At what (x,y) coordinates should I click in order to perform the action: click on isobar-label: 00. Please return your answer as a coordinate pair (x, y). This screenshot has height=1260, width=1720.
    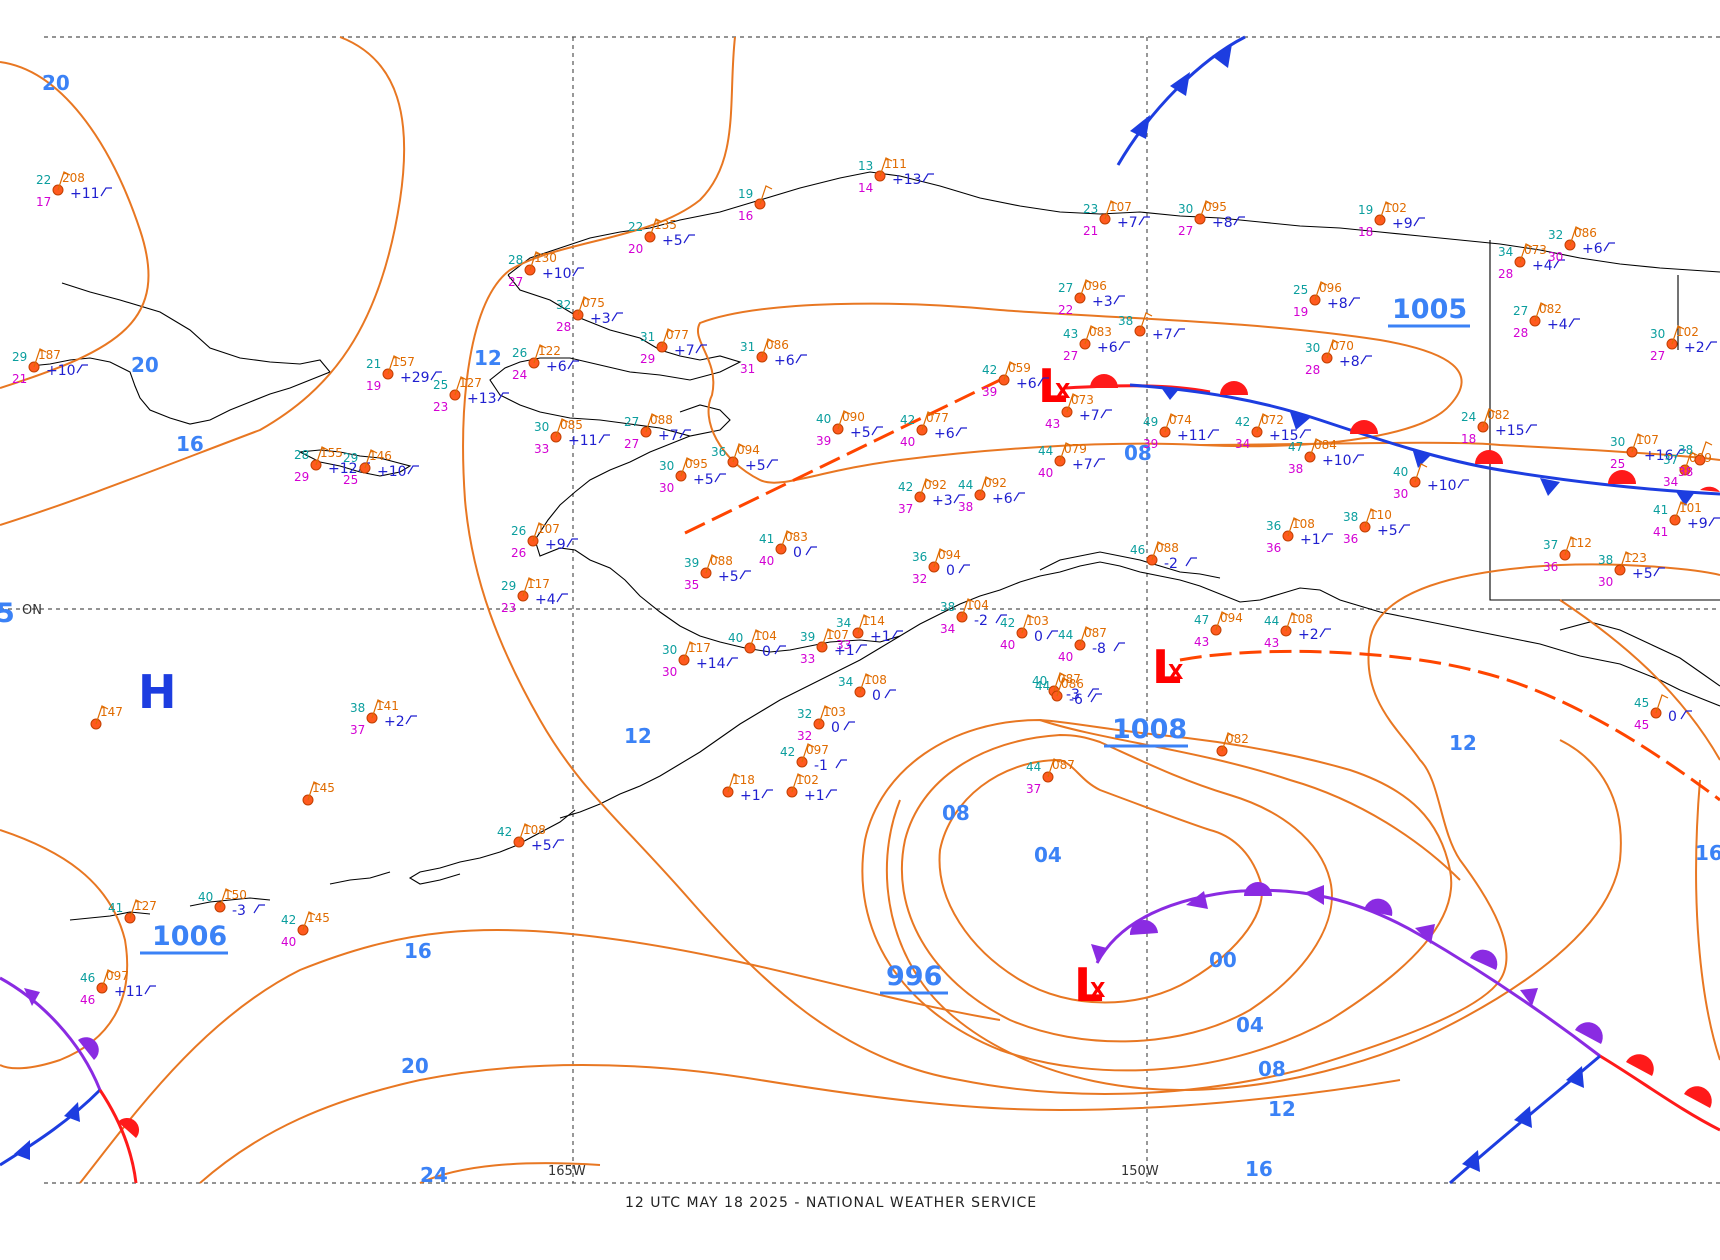
    Looking at the image, I should click on (1223, 960).